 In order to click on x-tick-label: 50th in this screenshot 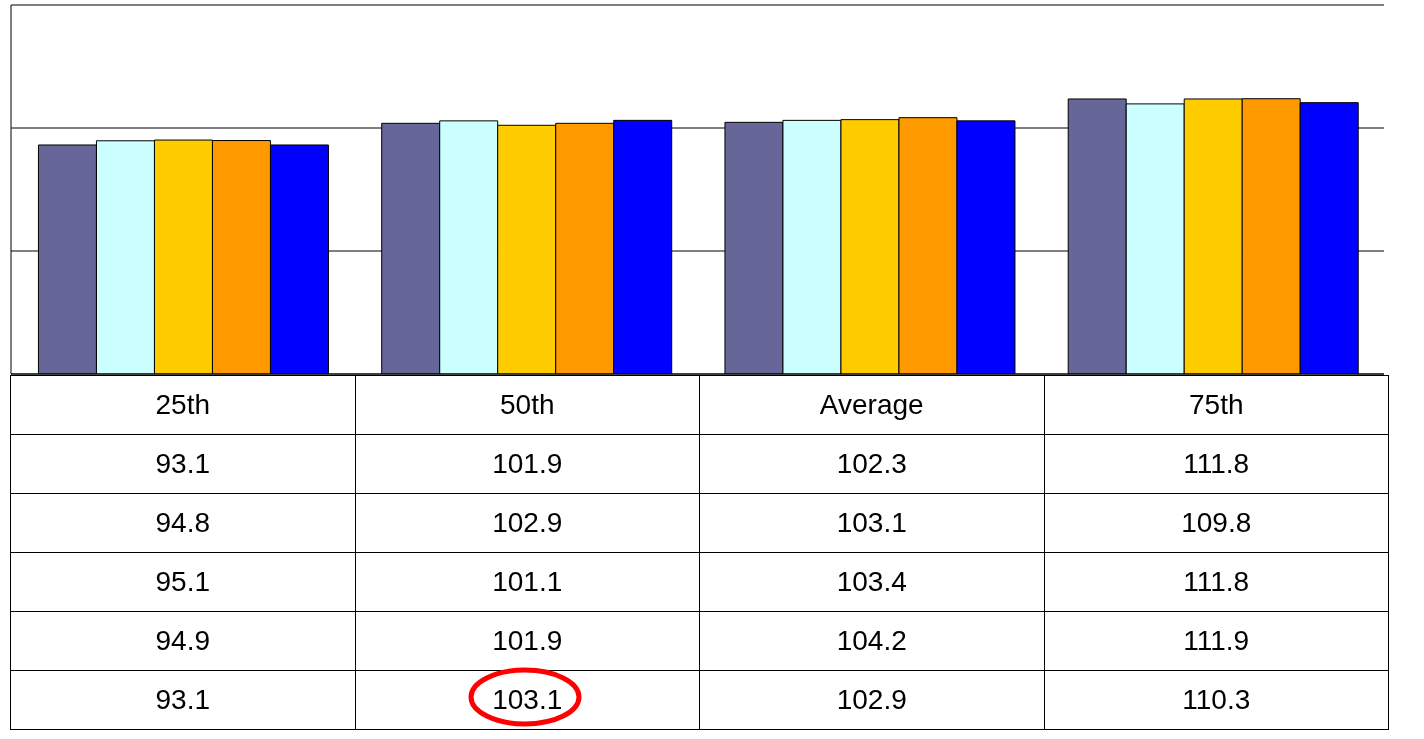, I will do `click(527, 405)`.